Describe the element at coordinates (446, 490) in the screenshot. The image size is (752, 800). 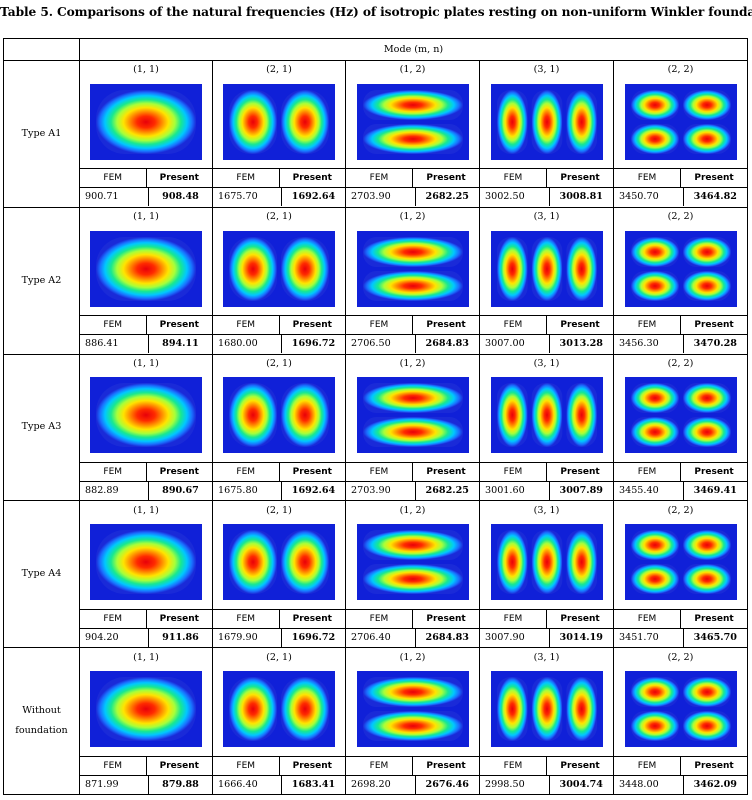
I see `present-value: 2682.25` at that location.